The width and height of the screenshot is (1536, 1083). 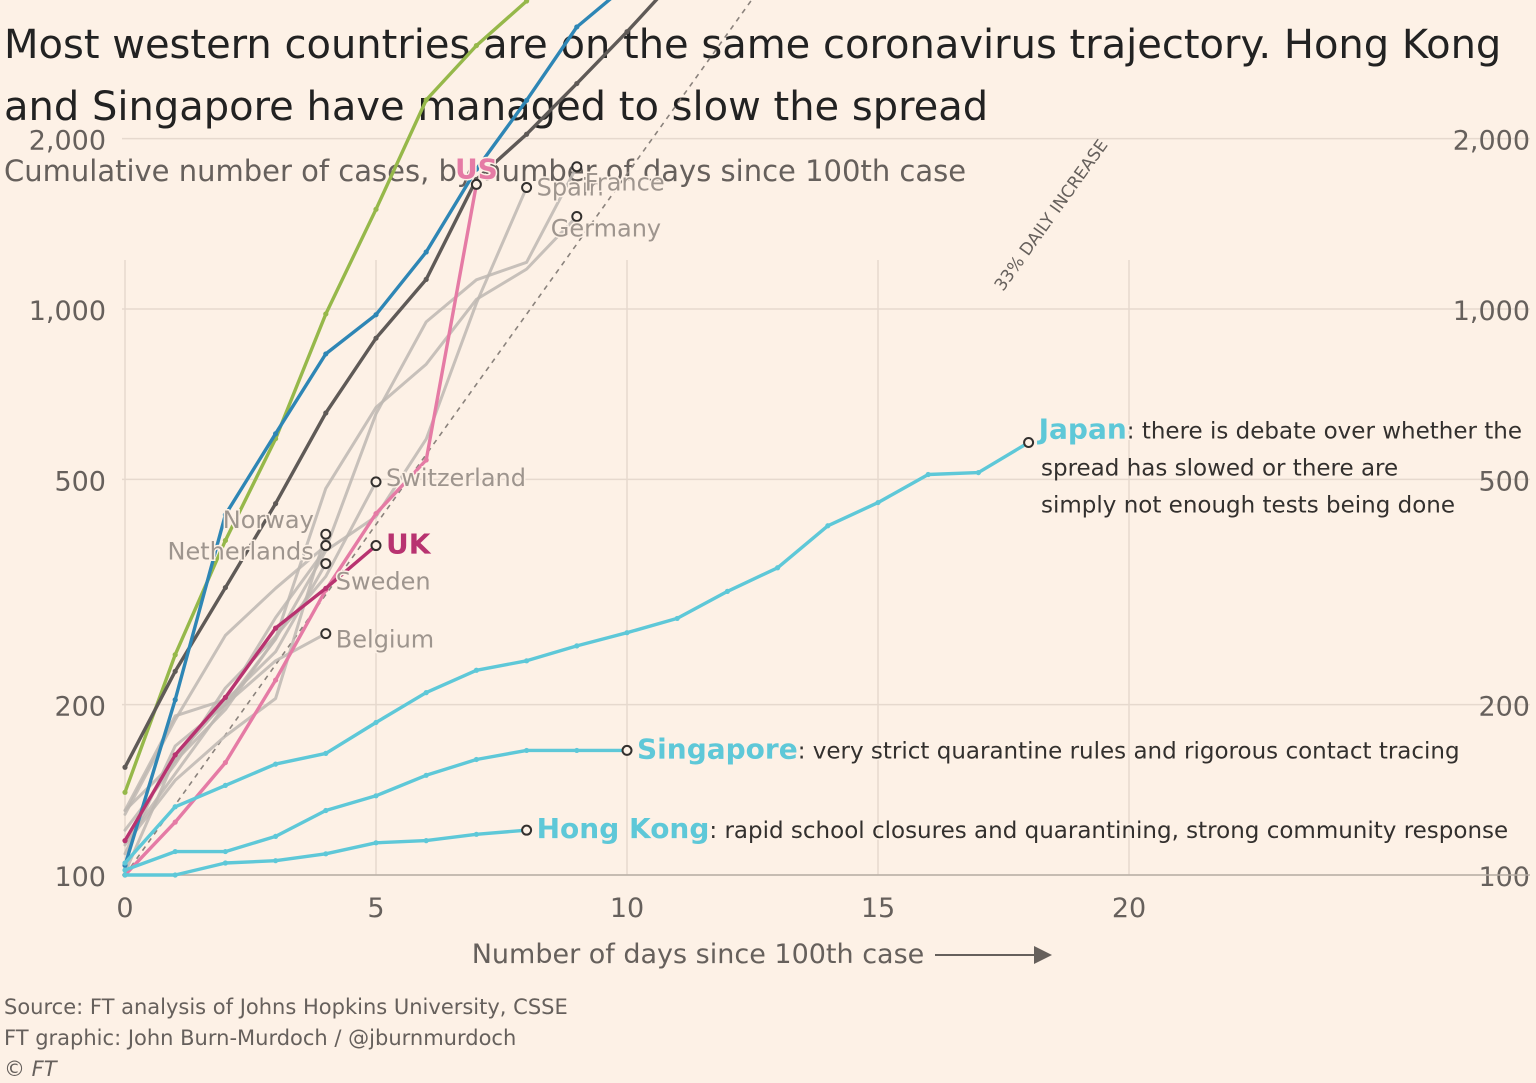 What do you see at coordinates (577, 216) in the screenshot?
I see `end-marker-germany` at bounding box center [577, 216].